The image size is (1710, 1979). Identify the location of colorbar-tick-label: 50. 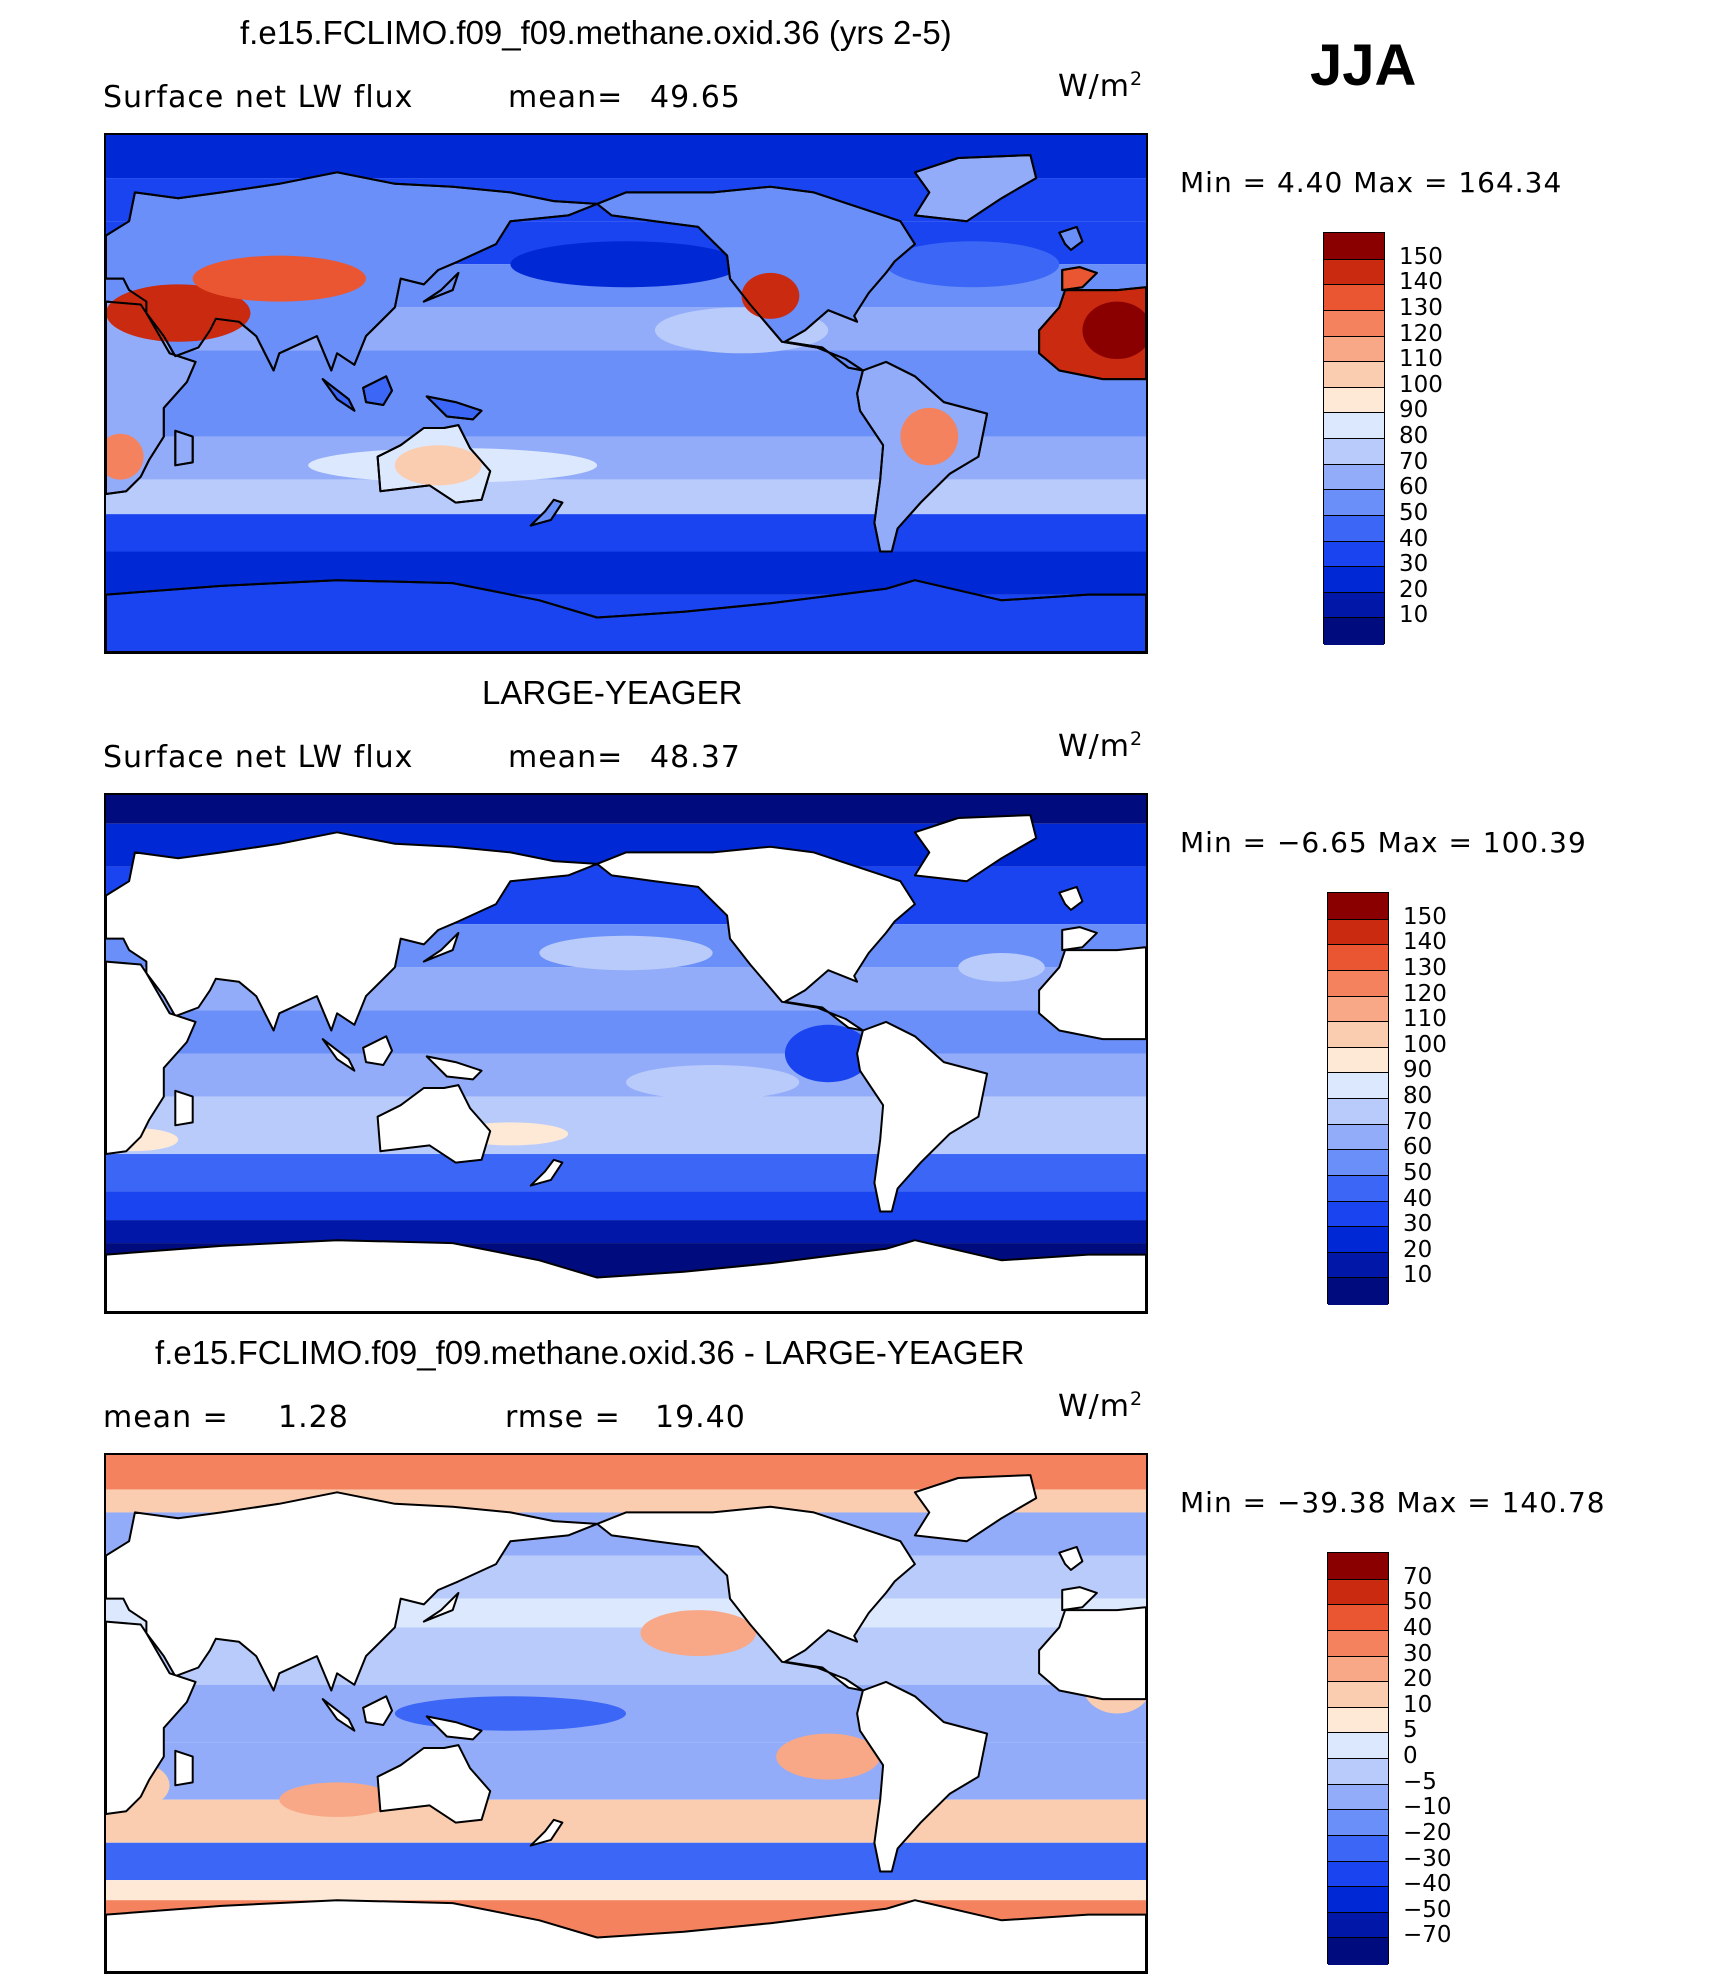
(1414, 512).